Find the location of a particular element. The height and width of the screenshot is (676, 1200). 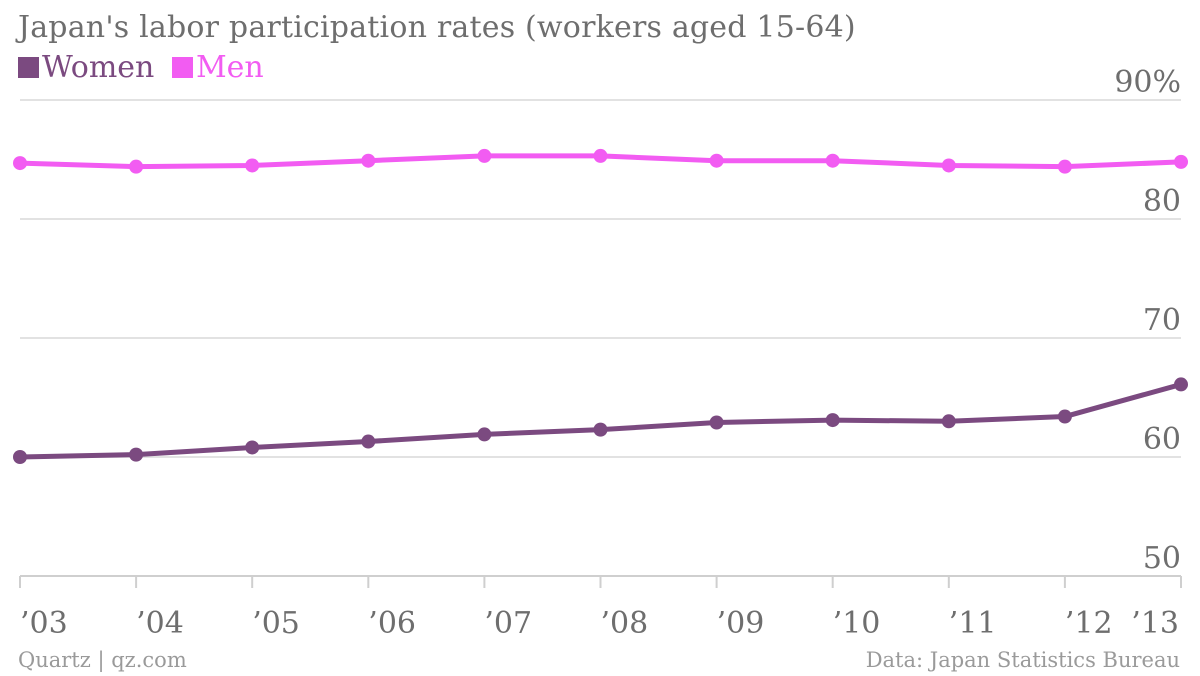

series-line-women is located at coordinates (600, 420).